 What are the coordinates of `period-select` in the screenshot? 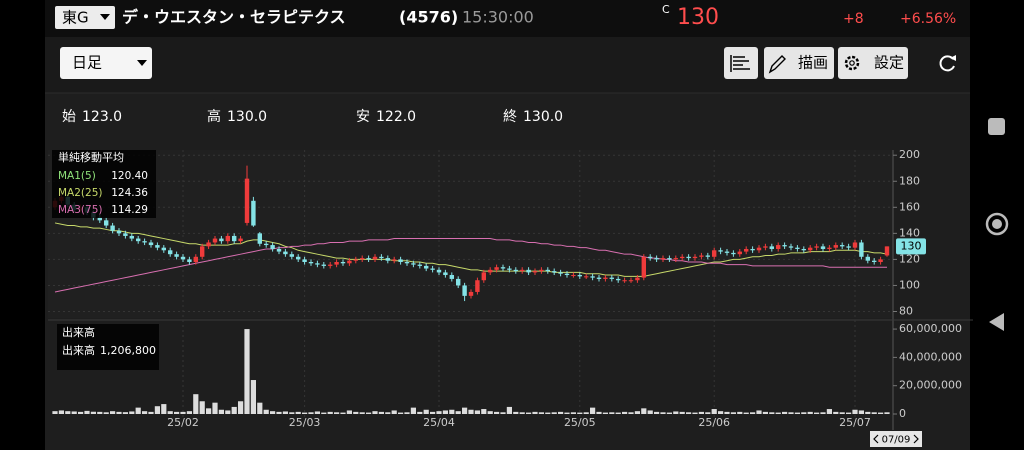 It's located at (106, 63).